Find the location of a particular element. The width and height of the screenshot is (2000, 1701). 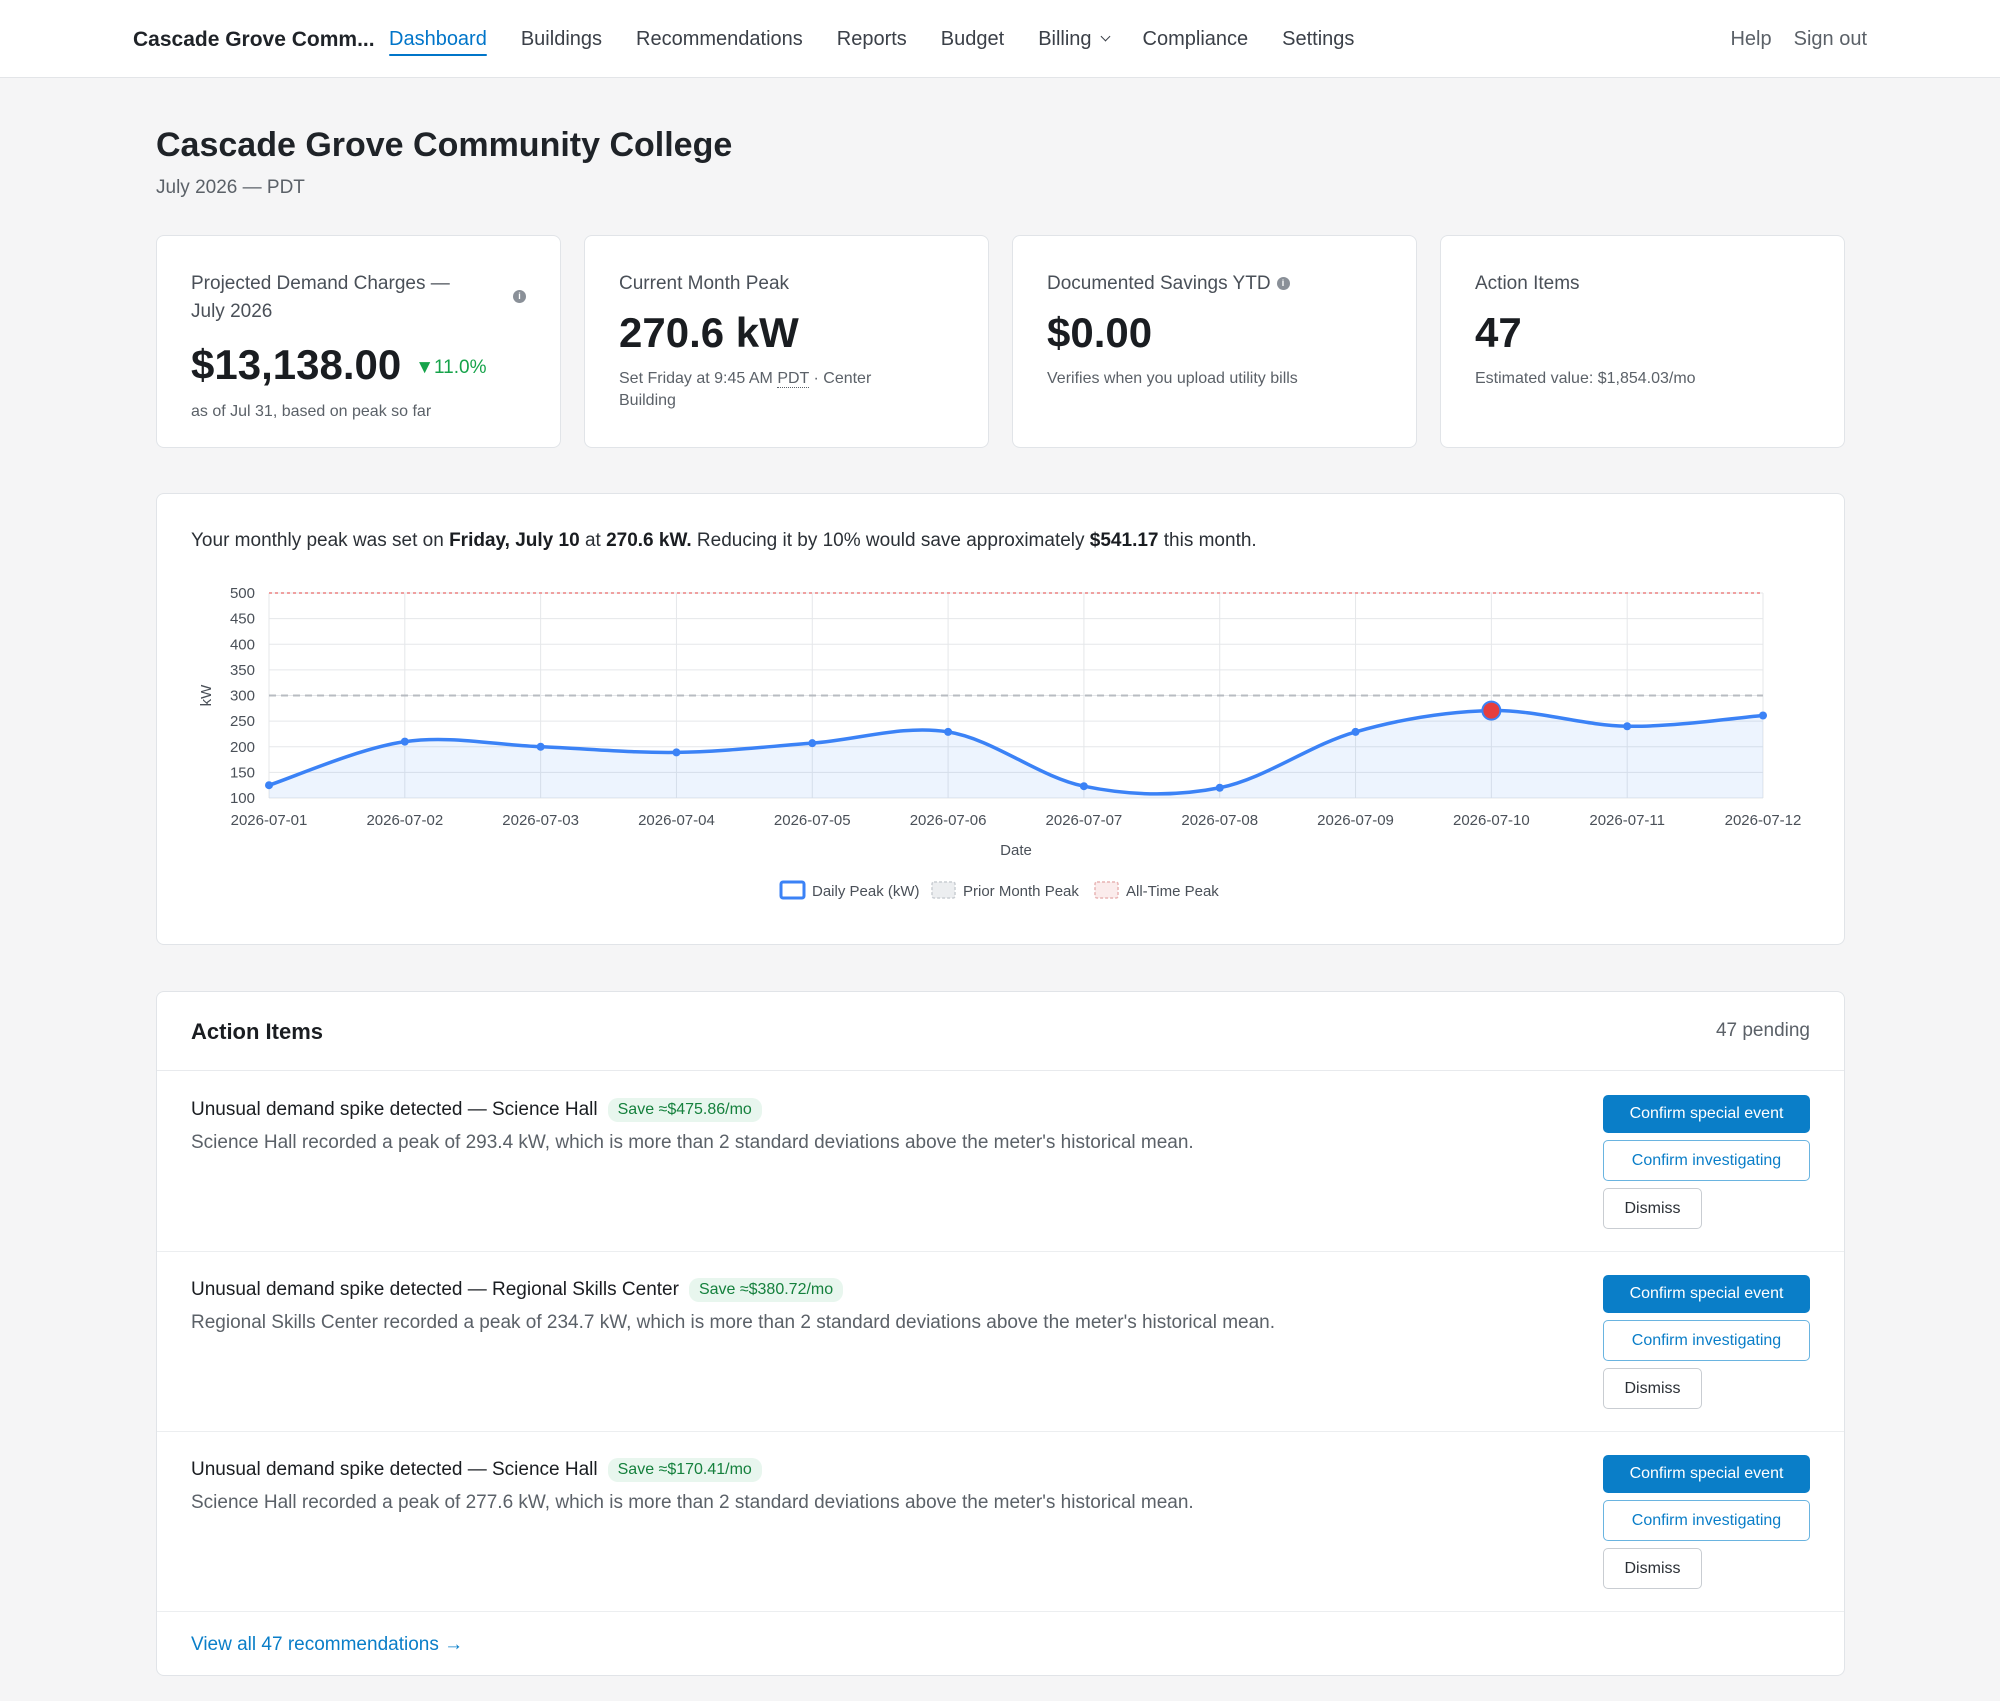

x-tick-label: 2026-07-03 is located at coordinates (540, 820).